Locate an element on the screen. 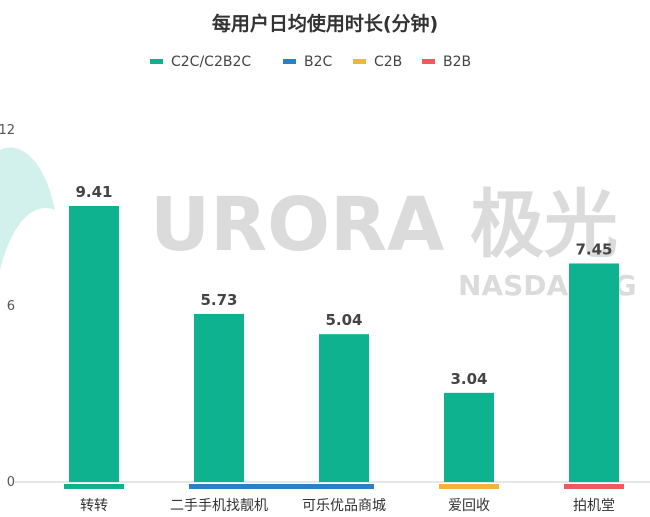  watermark-brand: URORA 极光 is located at coordinates (384, 225).